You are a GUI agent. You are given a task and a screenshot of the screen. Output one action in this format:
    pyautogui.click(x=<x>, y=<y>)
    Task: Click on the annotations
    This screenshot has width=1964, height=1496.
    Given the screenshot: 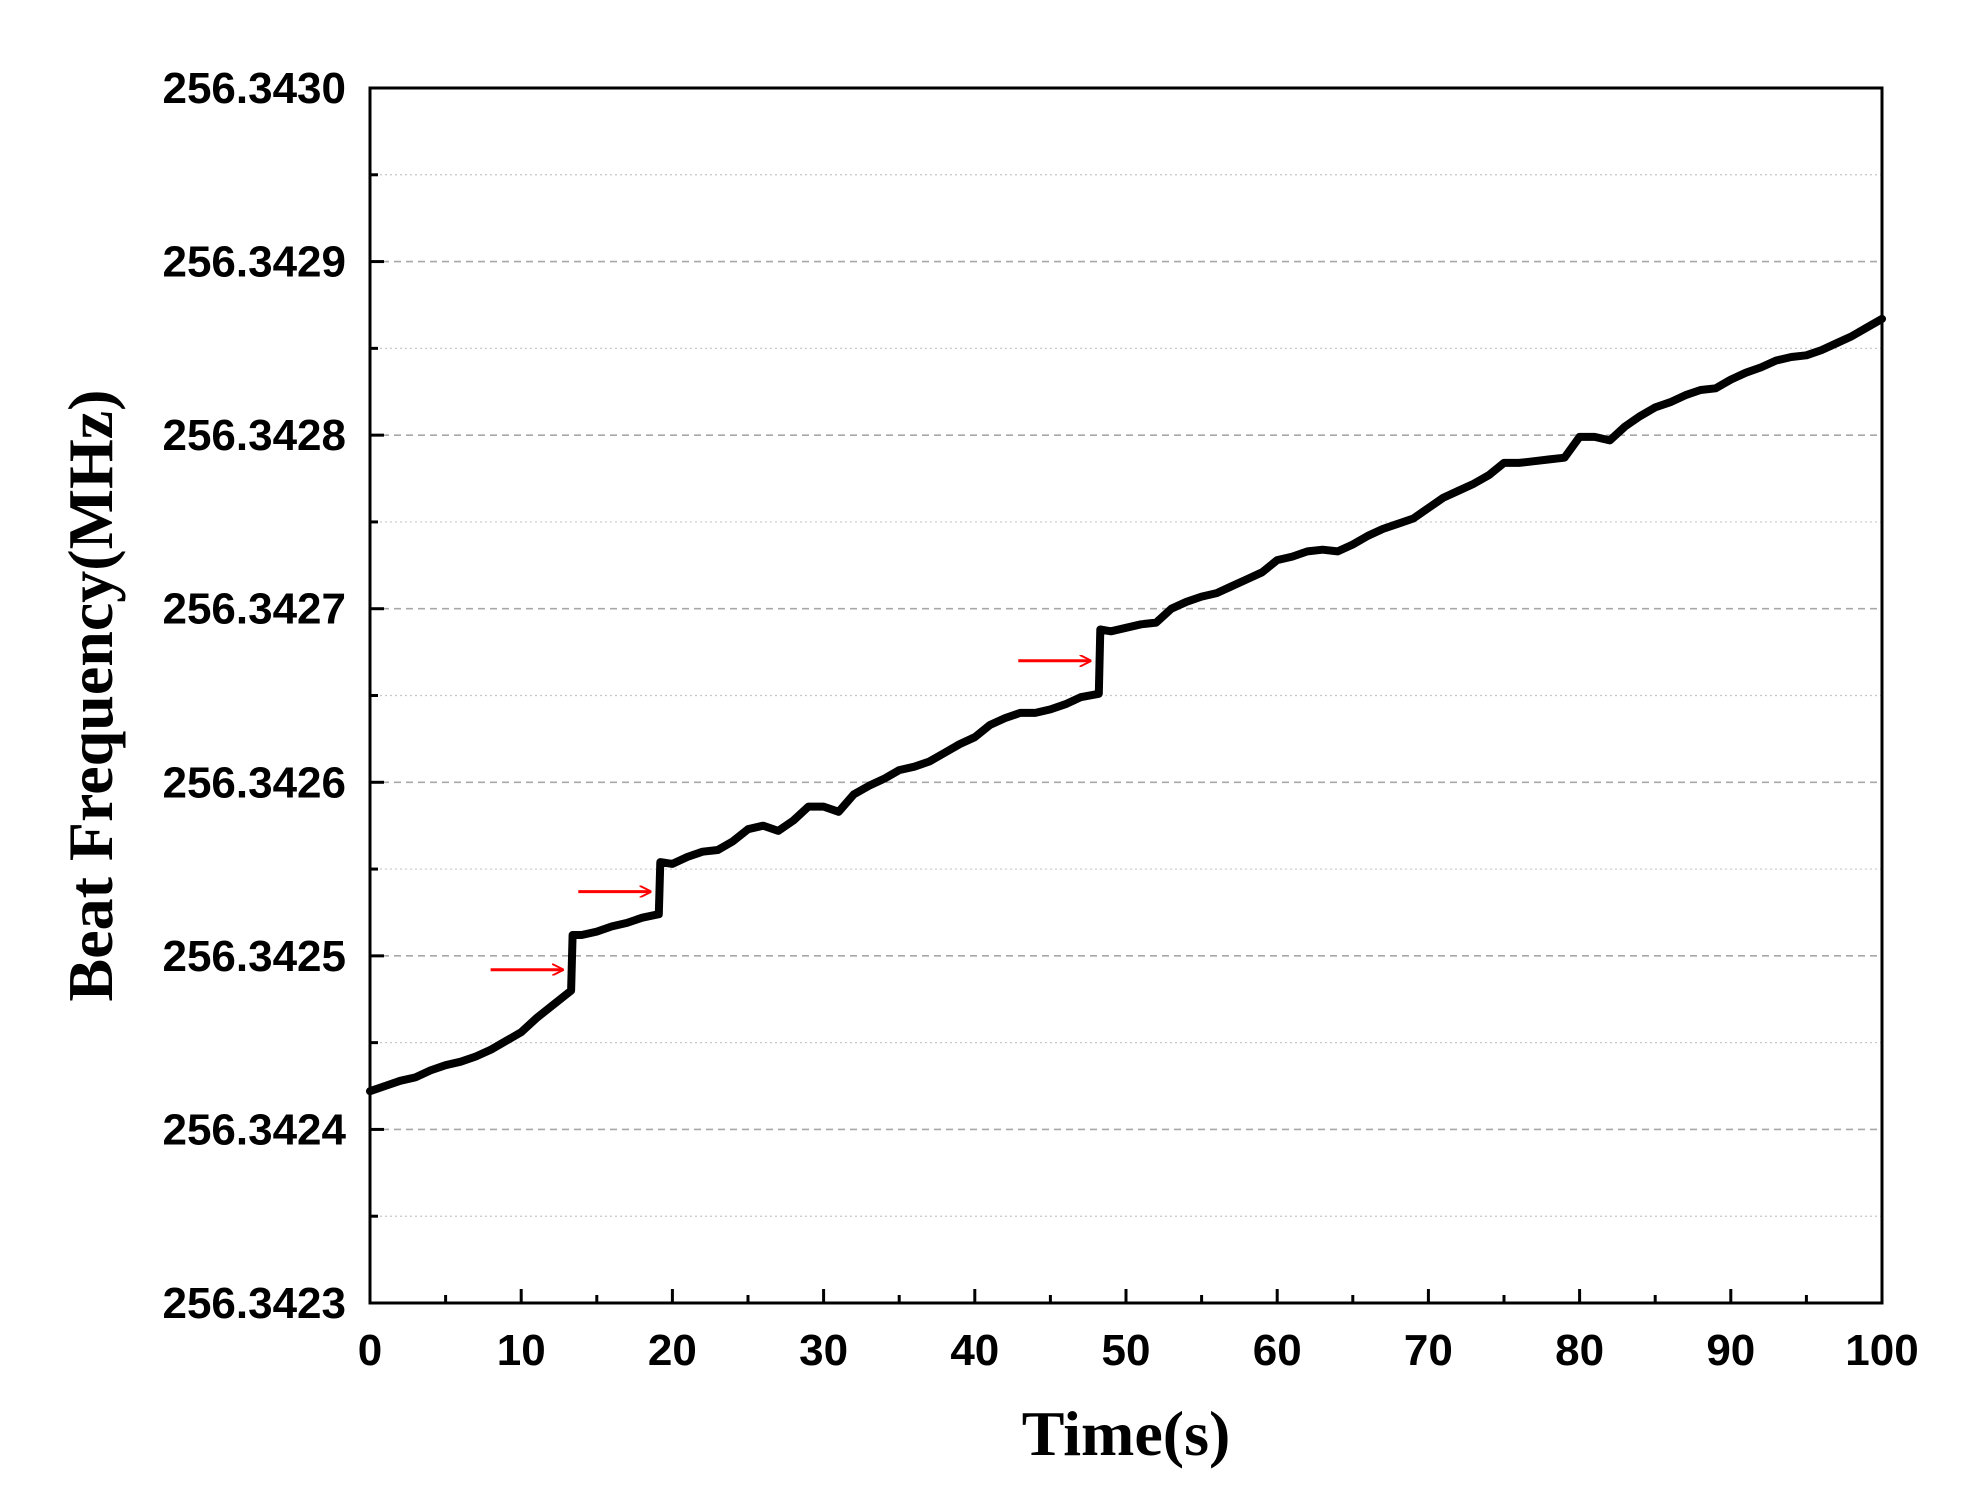 What is the action you would take?
    pyautogui.click(x=790, y=815)
    